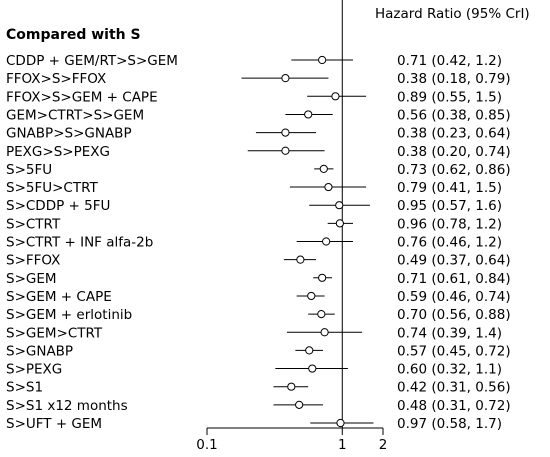 The height and width of the screenshot is (457, 550). Describe the element at coordinates (258, 79) in the screenshot. I see `forest-row: FFOX>S>FFOX 0.38 (0.18, 0.79)` at that location.